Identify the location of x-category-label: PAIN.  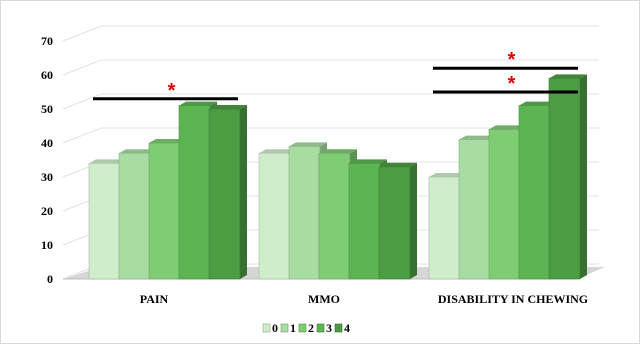
(154, 299).